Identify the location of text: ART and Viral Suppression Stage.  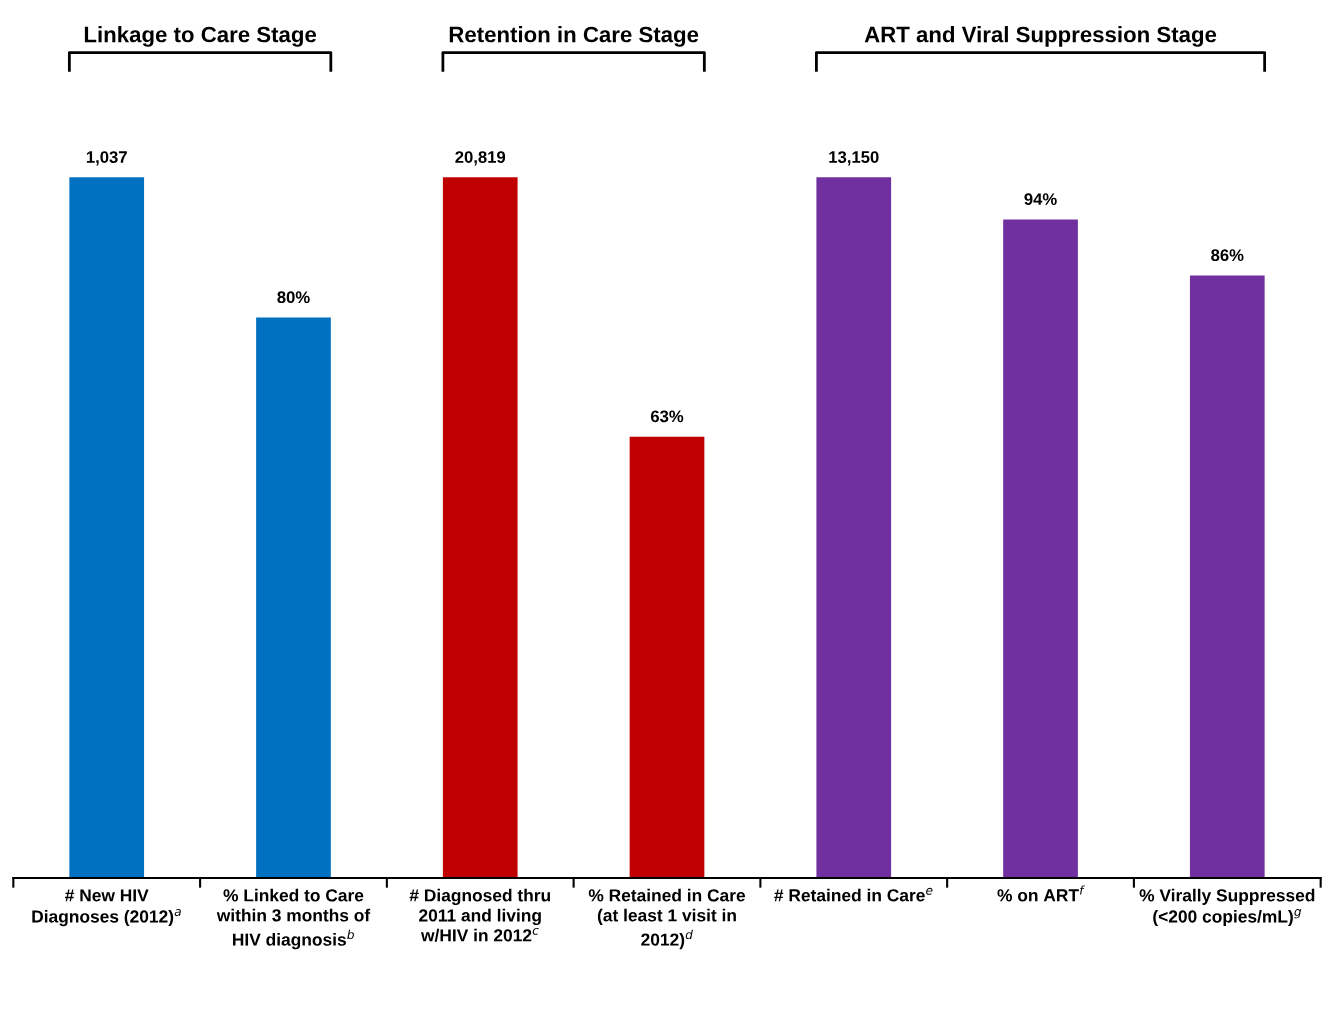
(1040, 36).